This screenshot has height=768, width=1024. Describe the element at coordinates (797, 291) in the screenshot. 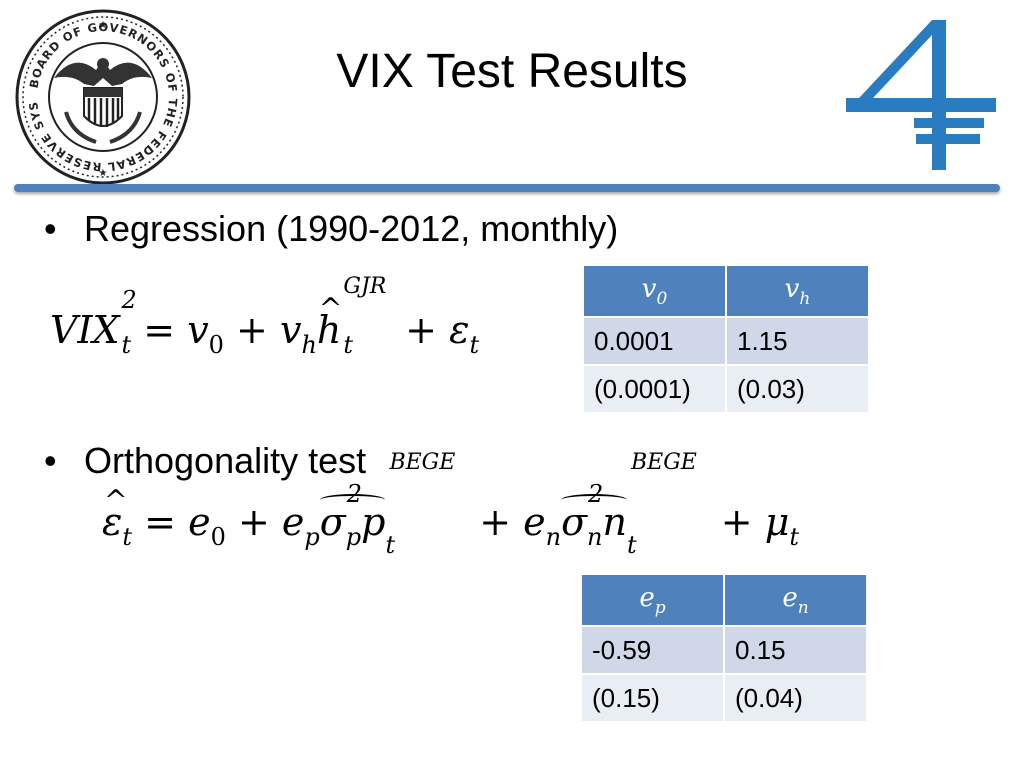

I see `table-header-vh: vh` at that location.